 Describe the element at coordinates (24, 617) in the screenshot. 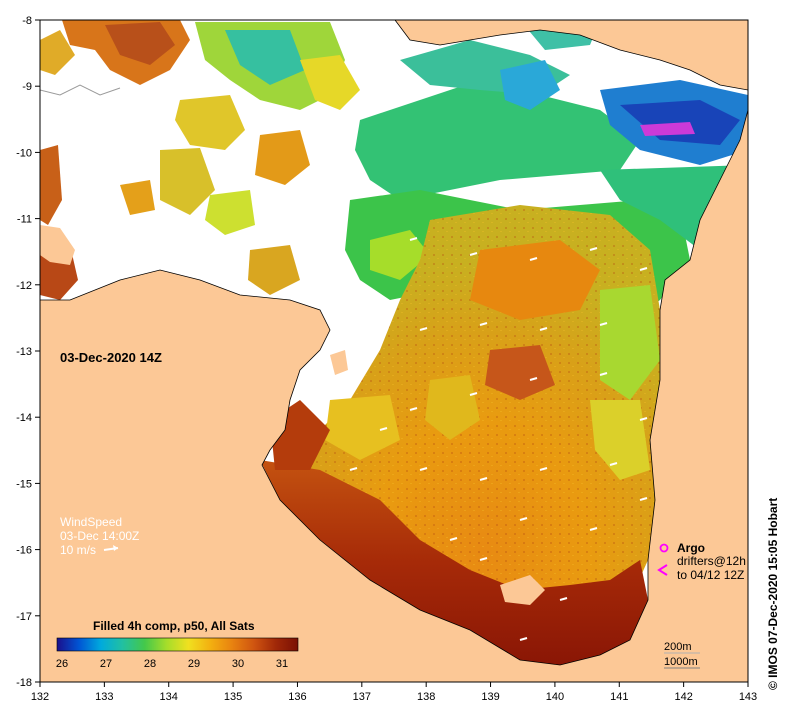

I see `lat-tick-label: -17` at that location.